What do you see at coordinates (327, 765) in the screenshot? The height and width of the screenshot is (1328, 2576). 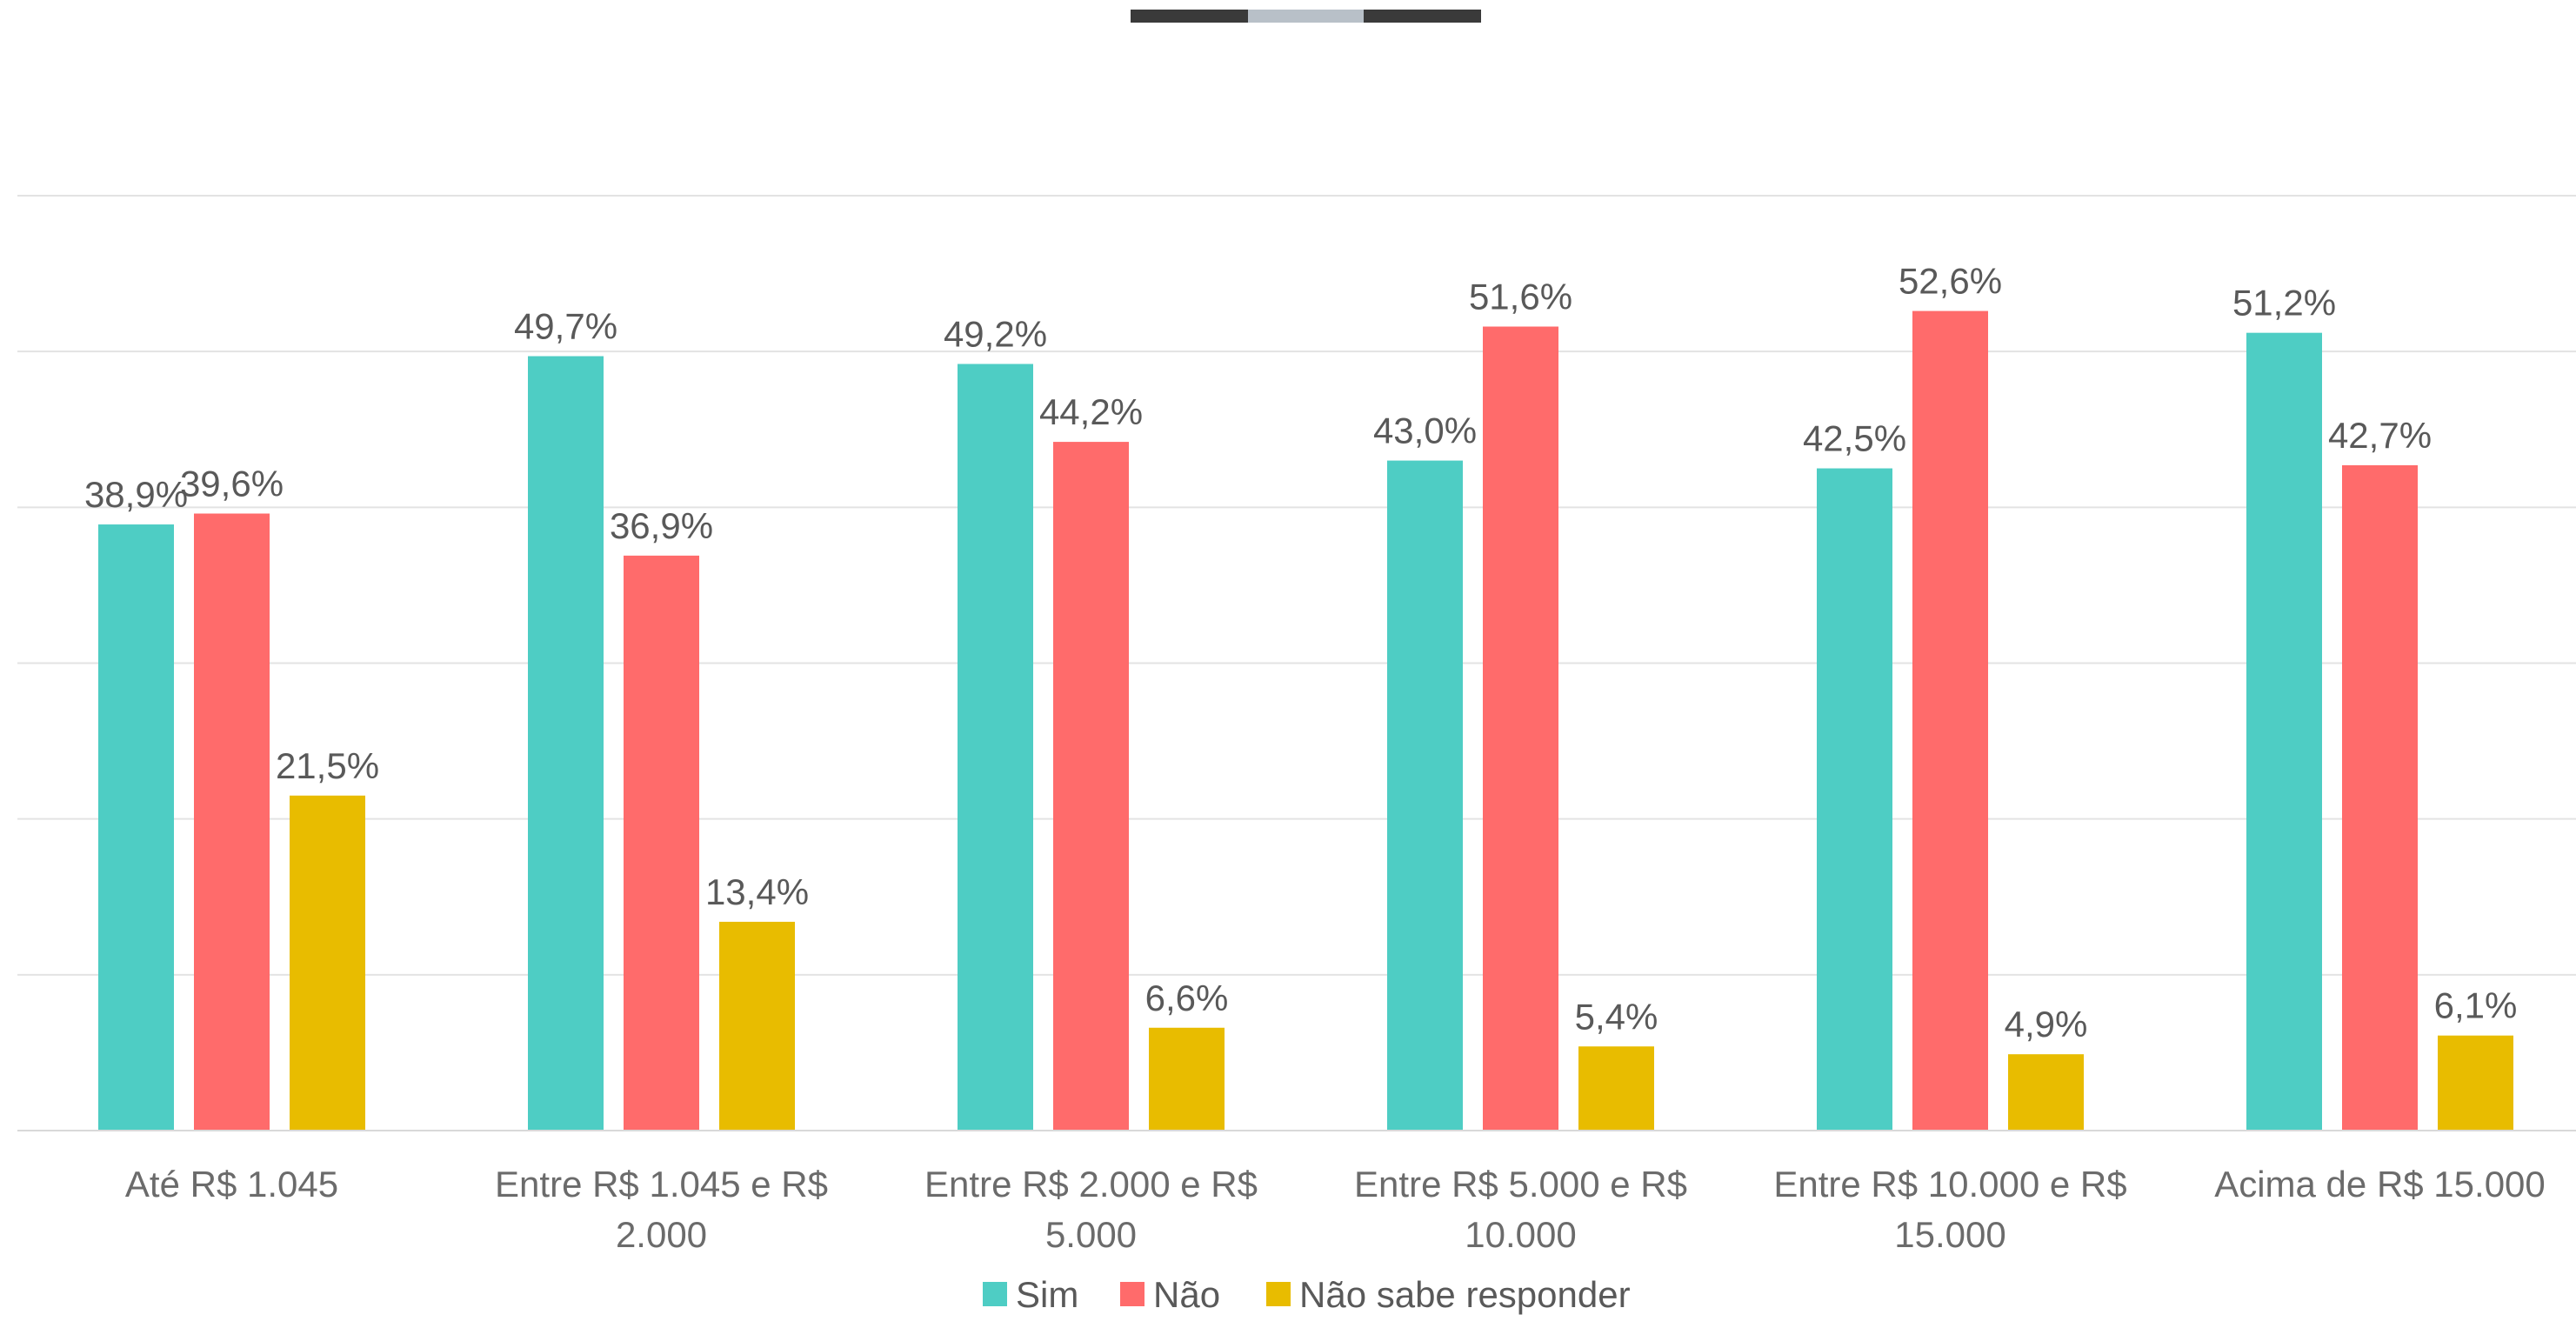 I see `data-label: 21,5%` at bounding box center [327, 765].